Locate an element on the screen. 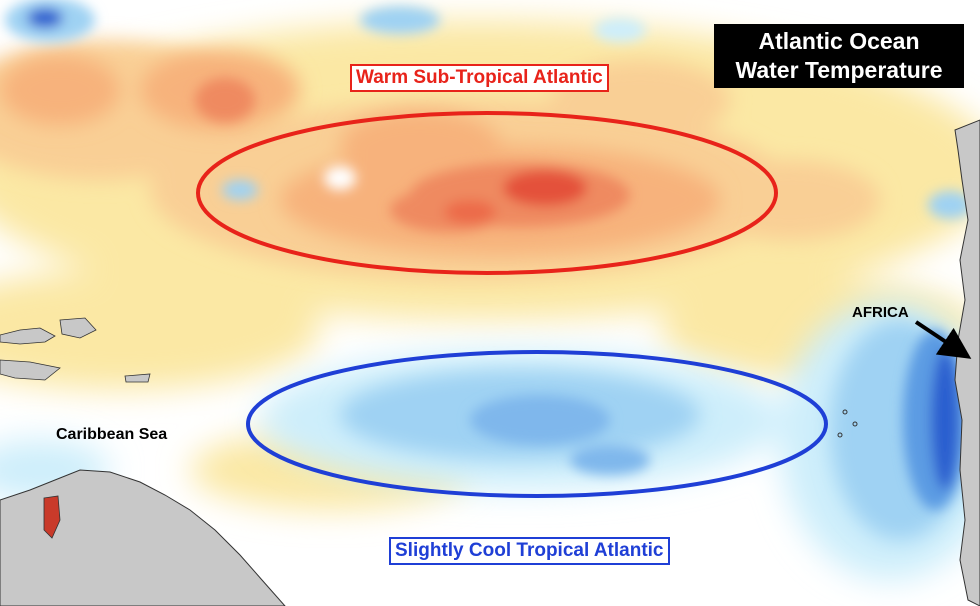 This screenshot has width=980, height=606. arrow-icon is located at coordinates (943, 339).